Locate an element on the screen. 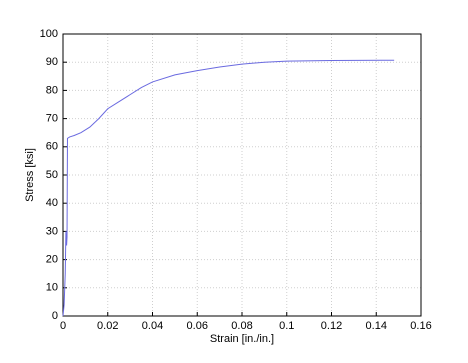 The image size is (468, 363). y-tick-label: 40 is located at coordinates (52, 203).